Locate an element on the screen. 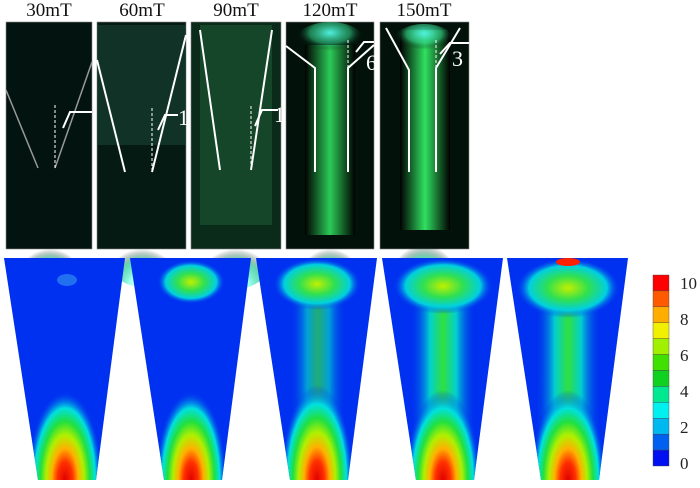 This screenshot has width=700, height=488. colorbar is located at coordinates (661, 370).